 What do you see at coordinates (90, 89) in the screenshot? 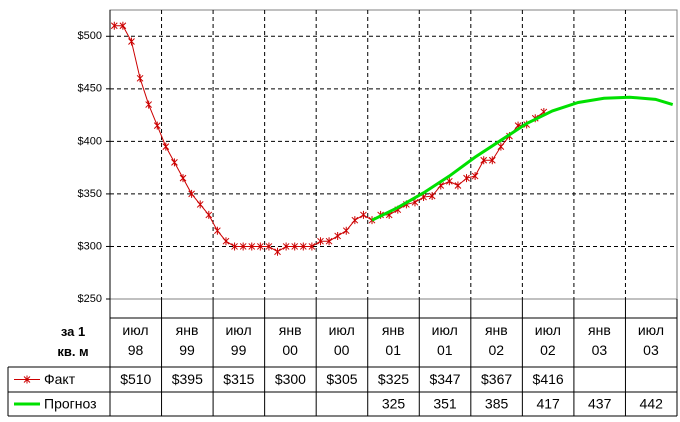
I see `y-tick-label: $450` at bounding box center [90, 89].